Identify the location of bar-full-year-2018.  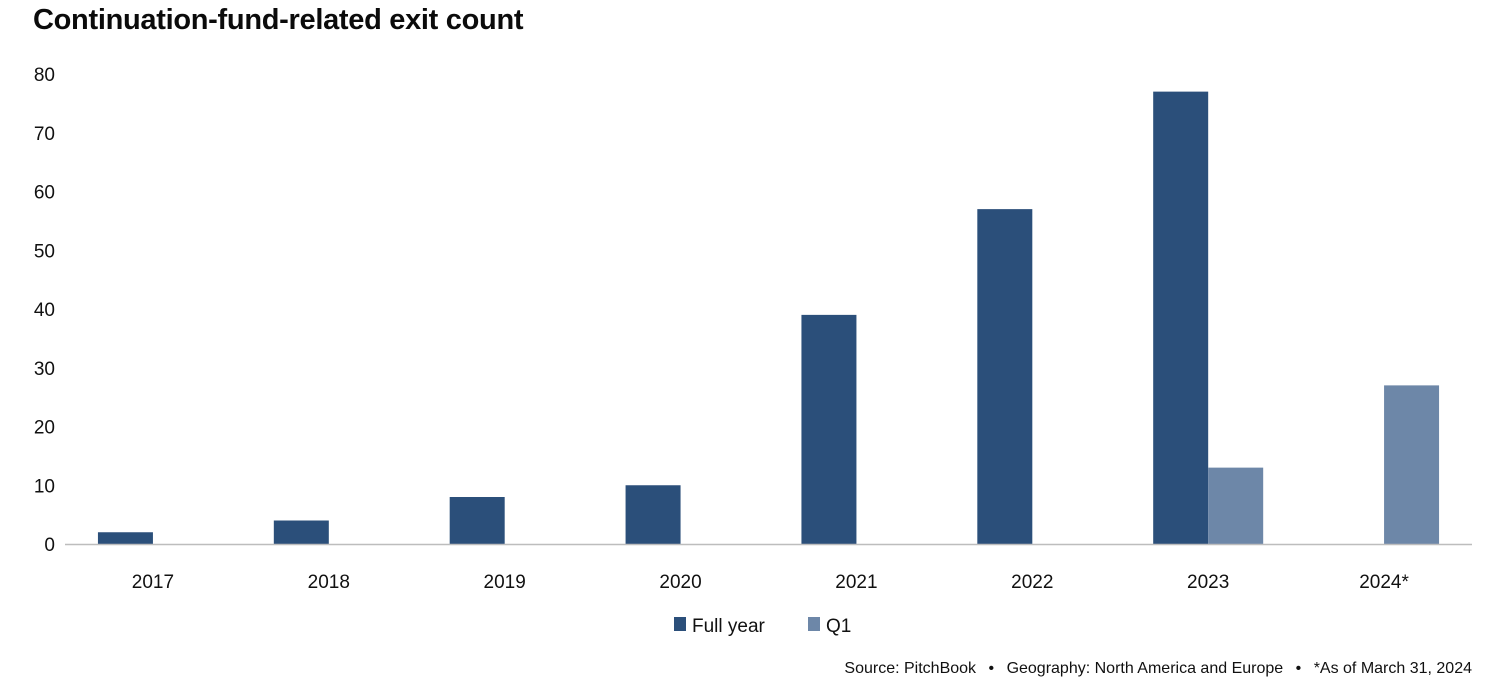
(301, 532).